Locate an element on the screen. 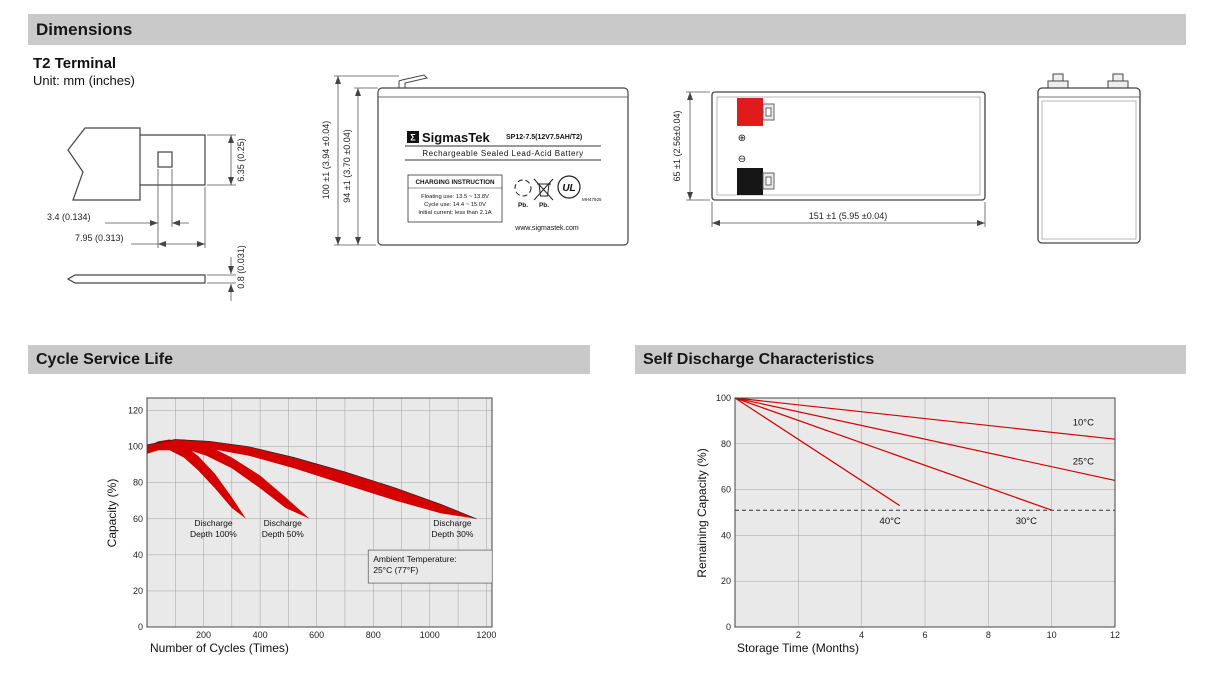 Image resolution: width=1214 pixels, height=686 pixels. x-tick-label: 200 is located at coordinates (203, 635).